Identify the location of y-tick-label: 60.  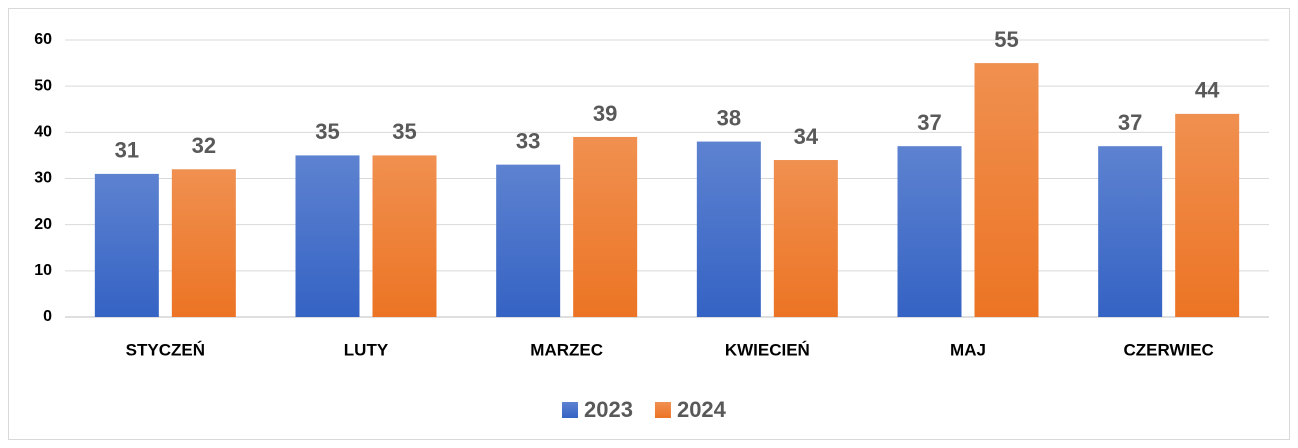
(43, 39).